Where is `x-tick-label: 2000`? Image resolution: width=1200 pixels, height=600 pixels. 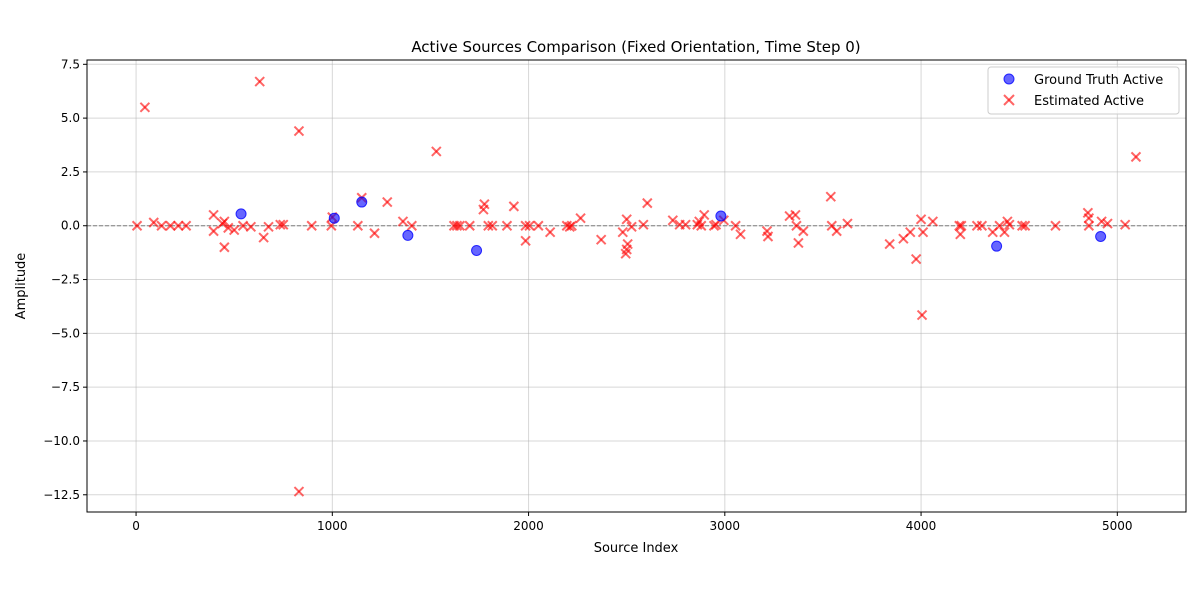
x-tick-label: 2000 is located at coordinates (528, 526).